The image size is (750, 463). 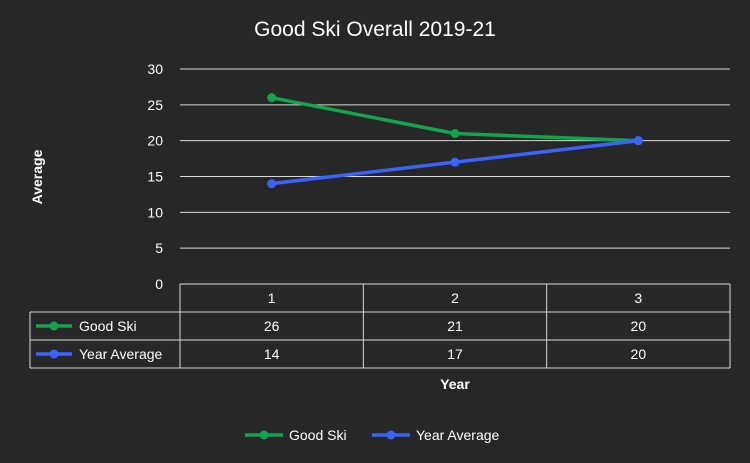 I want to click on y-tick-label: 10, so click(x=155, y=212).